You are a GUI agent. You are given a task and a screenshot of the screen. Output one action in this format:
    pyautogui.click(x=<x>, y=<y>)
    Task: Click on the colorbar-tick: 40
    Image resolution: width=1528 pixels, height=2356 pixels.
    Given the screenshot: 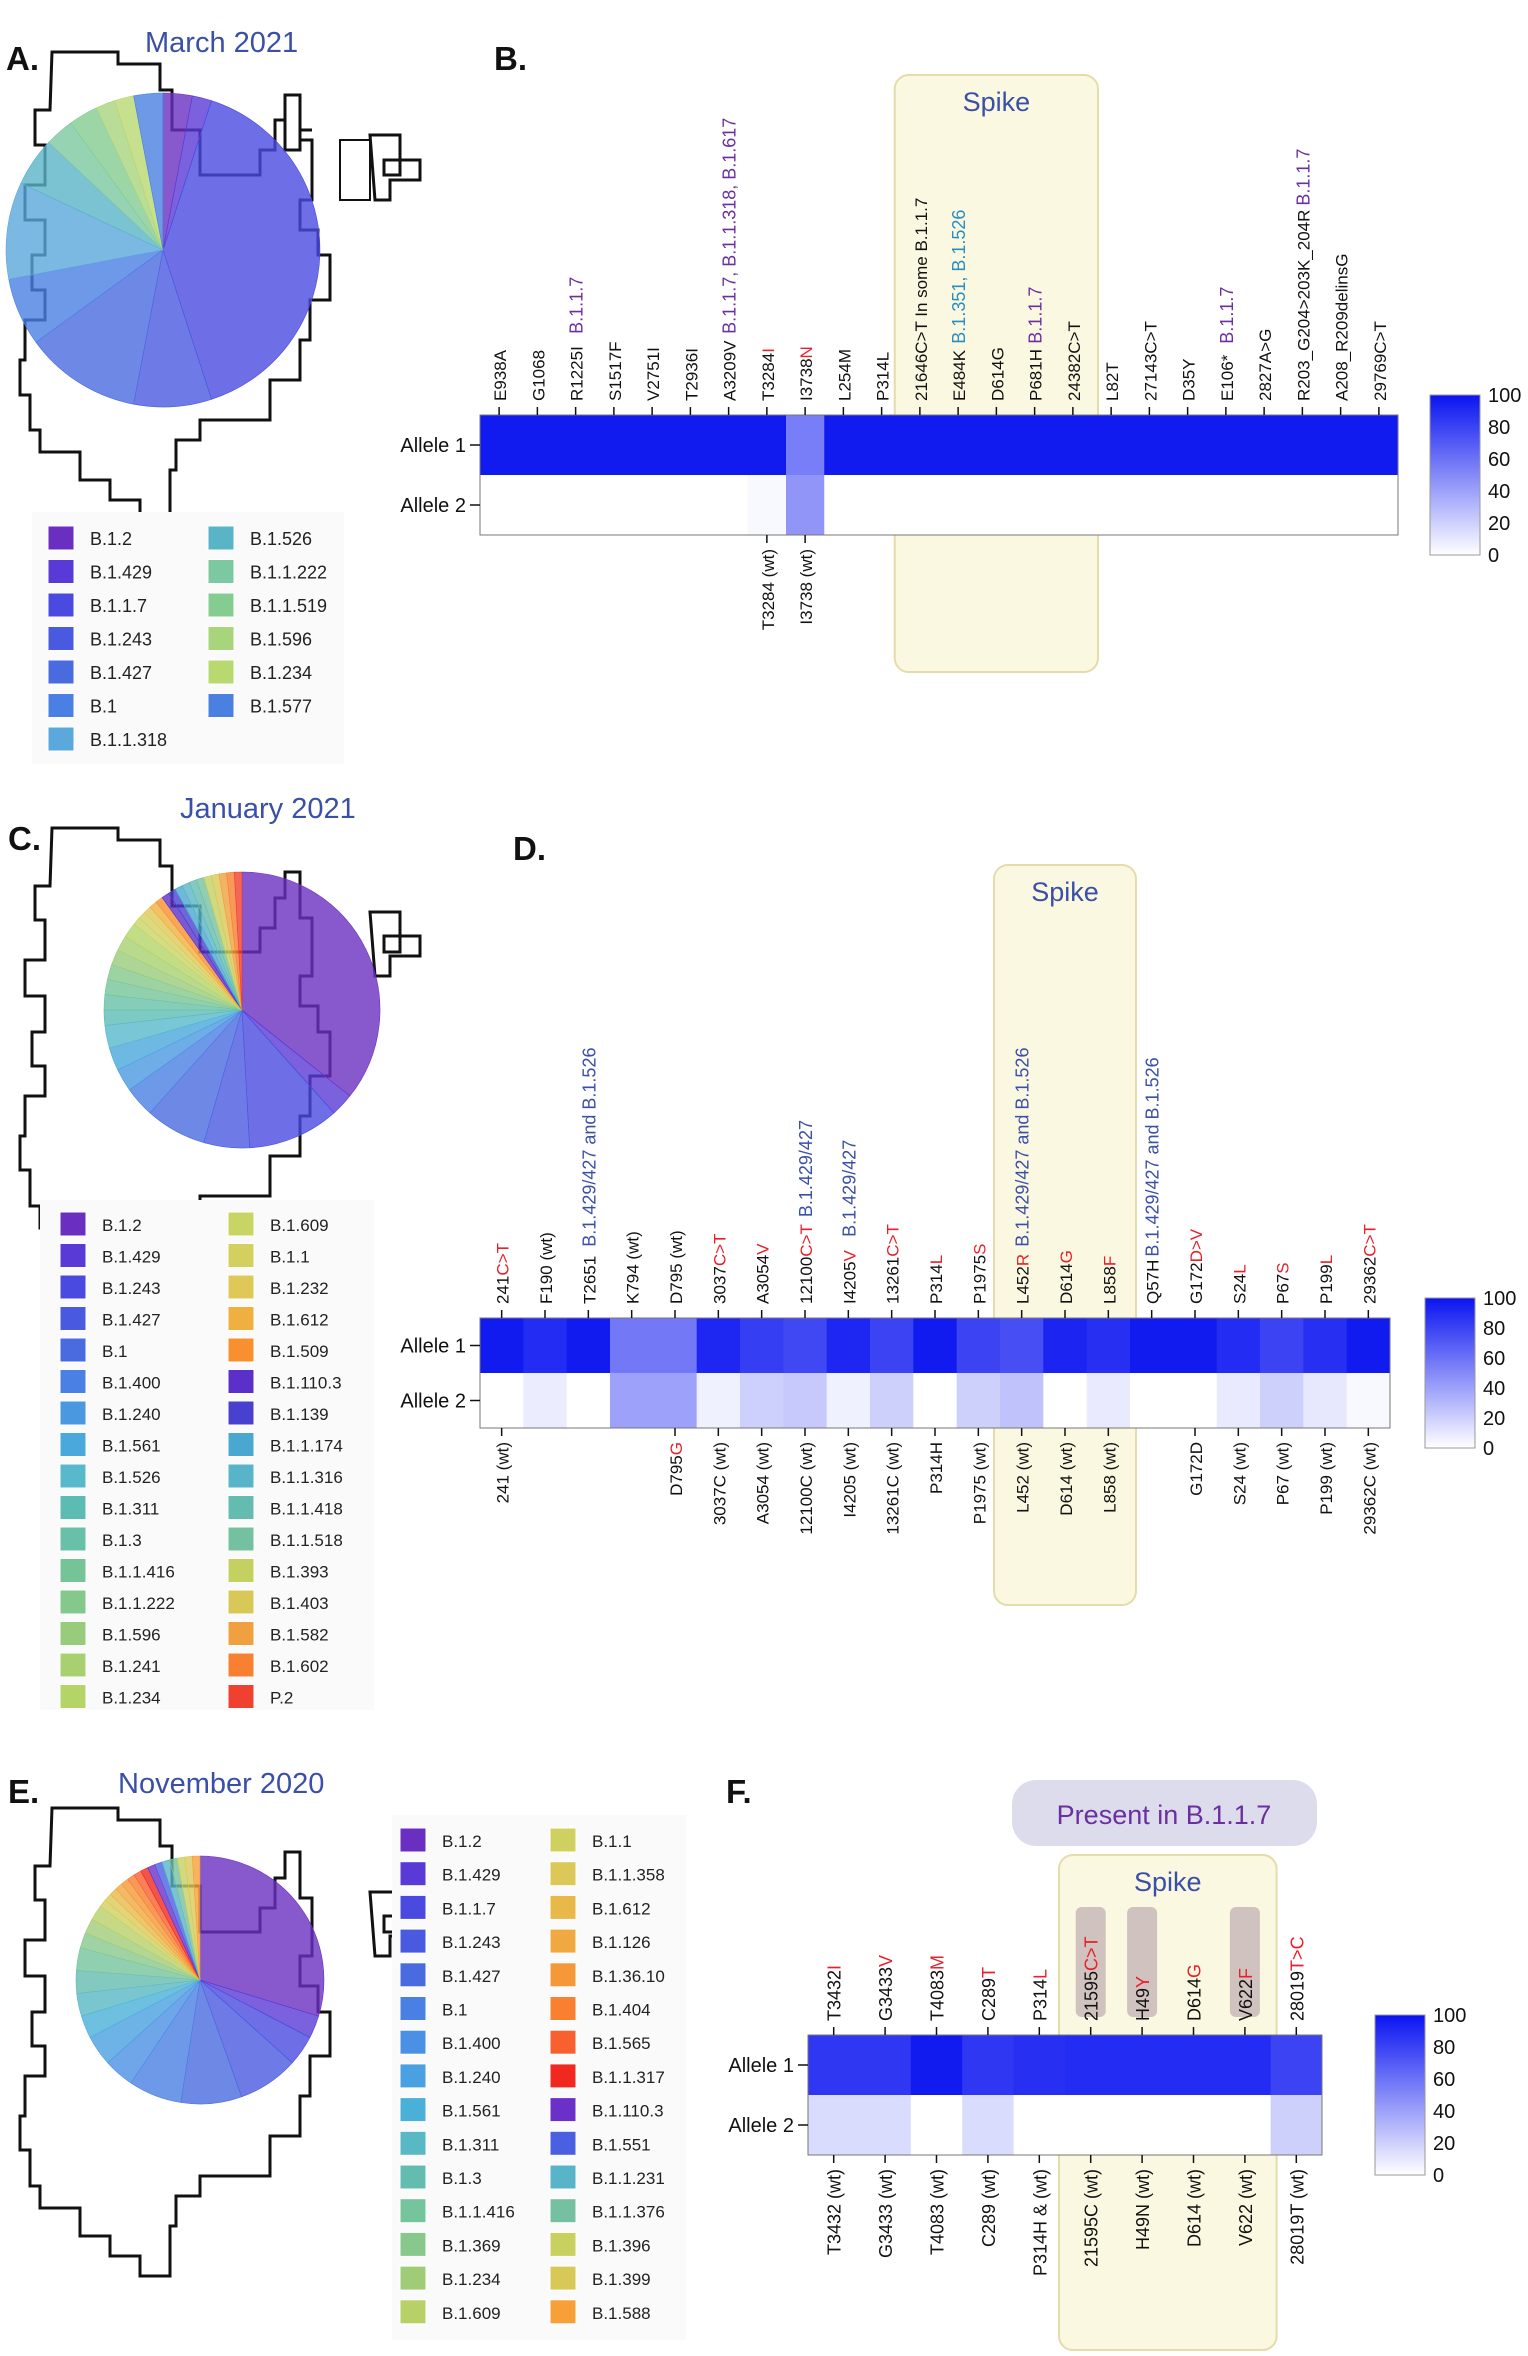 What is the action you would take?
    pyautogui.click(x=1494, y=1389)
    